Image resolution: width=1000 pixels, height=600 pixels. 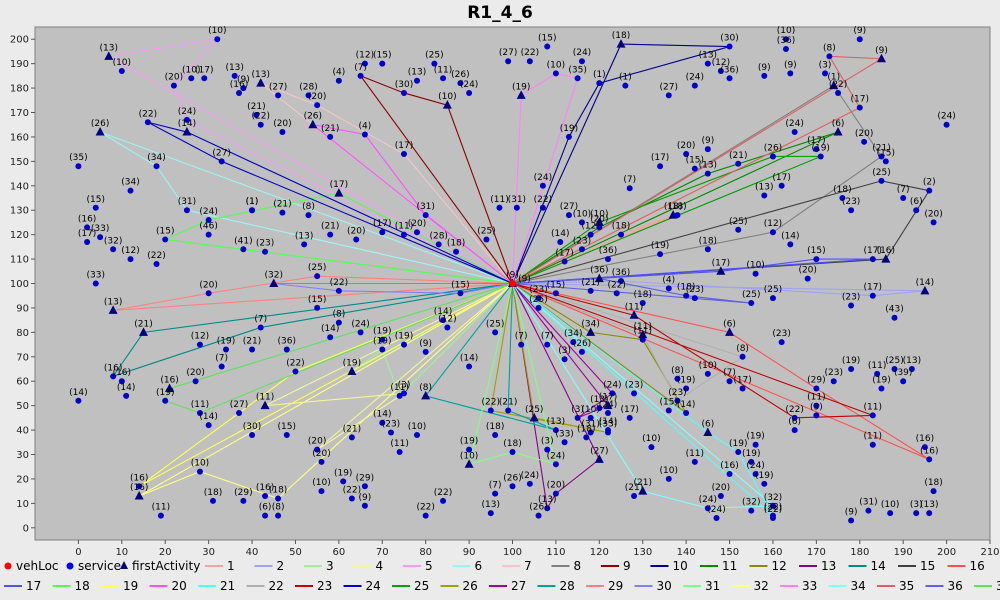 What do you see at coordinates (227, 586) in the screenshot?
I see `legend-route-label: 21` at bounding box center [227, 586].